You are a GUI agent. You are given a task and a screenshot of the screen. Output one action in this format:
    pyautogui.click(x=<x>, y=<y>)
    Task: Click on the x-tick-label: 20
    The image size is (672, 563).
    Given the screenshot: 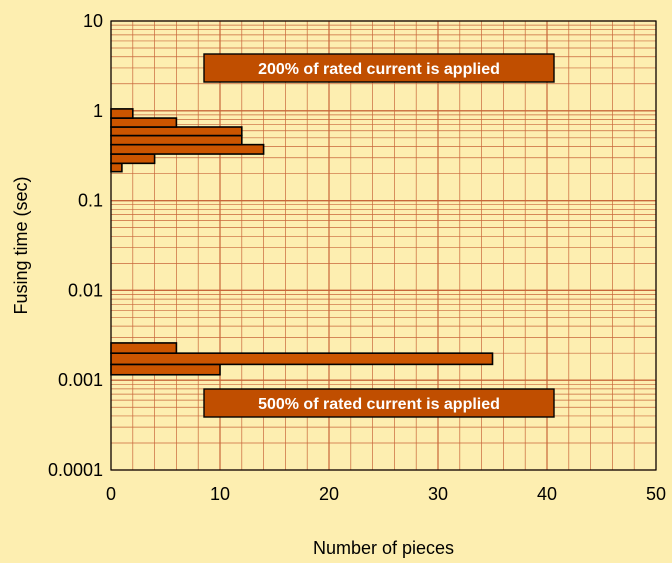 What is the action you would take?
    pyautogui.click(x=329, y=494)
    